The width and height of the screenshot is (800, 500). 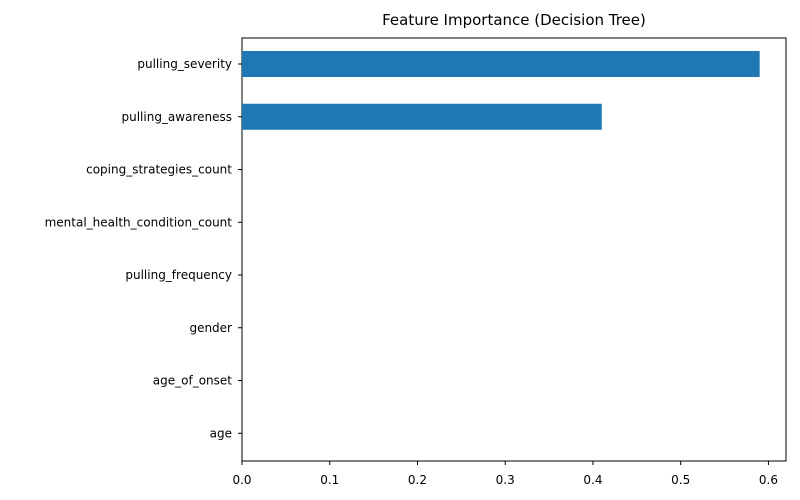 What do you see at coordinates (417, 480) in the screenshot?
I see `x-tick-label-2: 0.2` at bounding box center [417, 480].